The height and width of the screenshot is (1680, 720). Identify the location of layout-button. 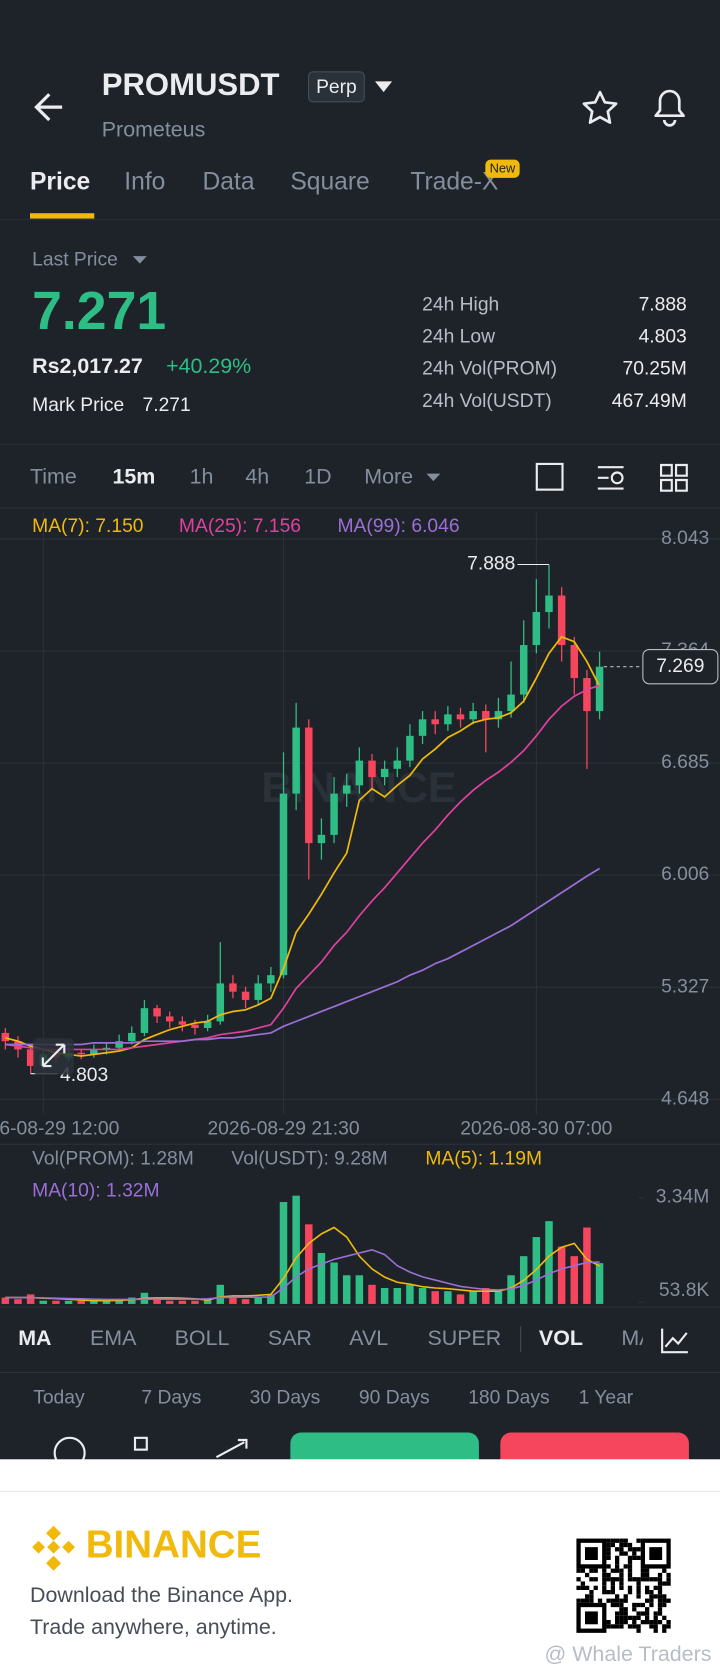
(674, 477).